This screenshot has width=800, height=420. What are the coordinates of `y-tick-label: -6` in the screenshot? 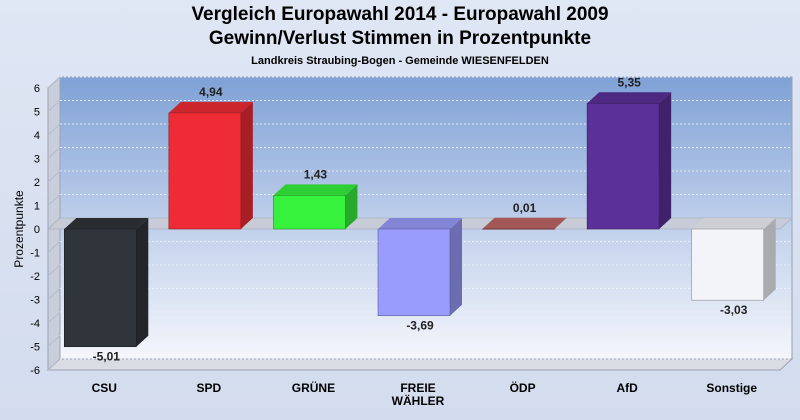 It's located at (35, 371).